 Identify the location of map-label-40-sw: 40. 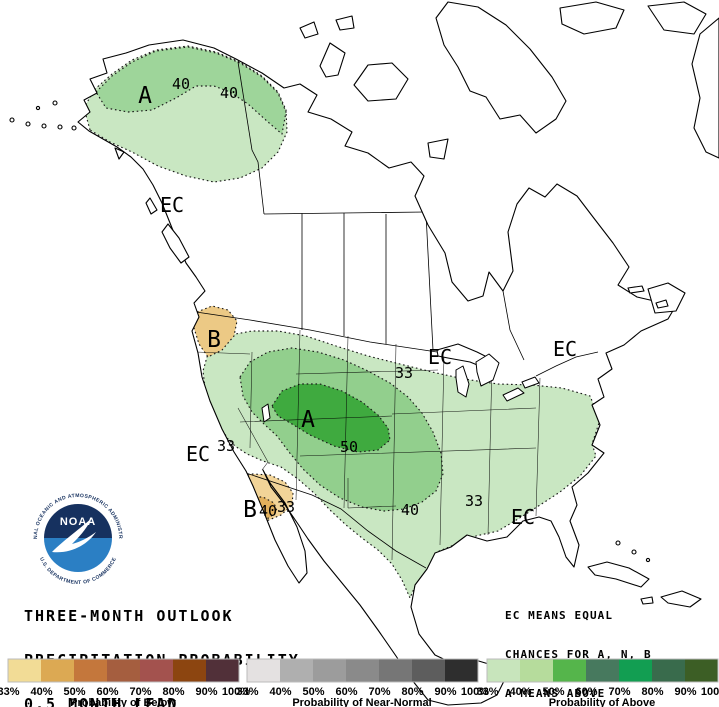
(268, 511).